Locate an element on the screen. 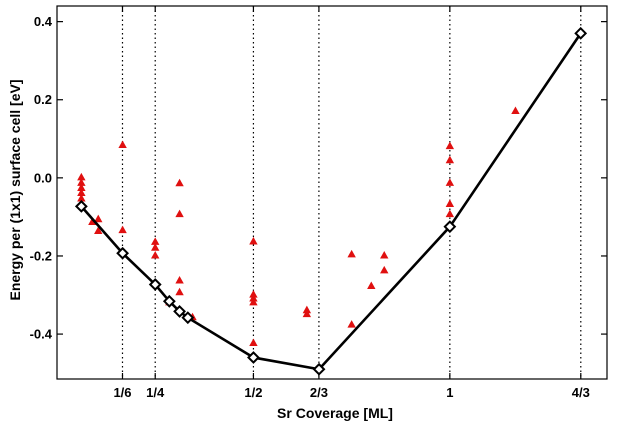  y-tick-label: 0.0 is located at coordinates (43, 177).